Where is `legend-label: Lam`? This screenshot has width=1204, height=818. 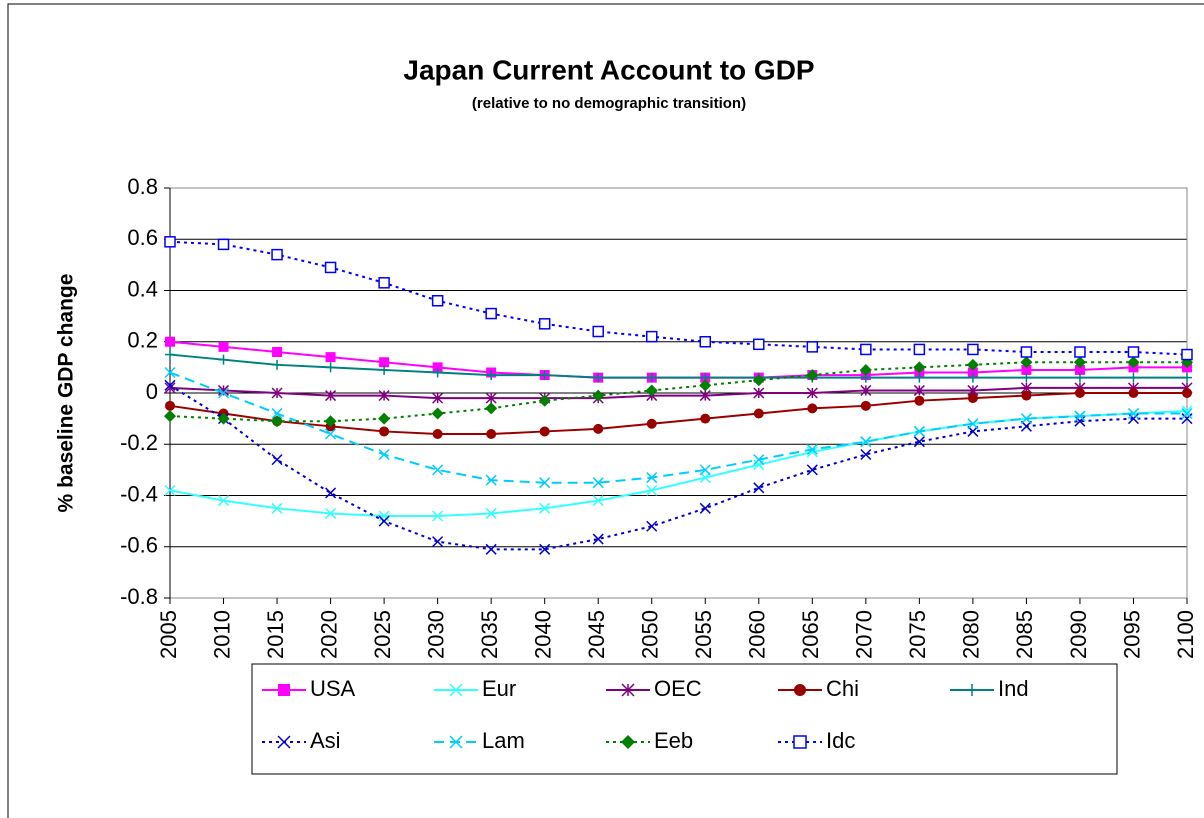
legend-label: Lam is located at coordinates (503, 740).